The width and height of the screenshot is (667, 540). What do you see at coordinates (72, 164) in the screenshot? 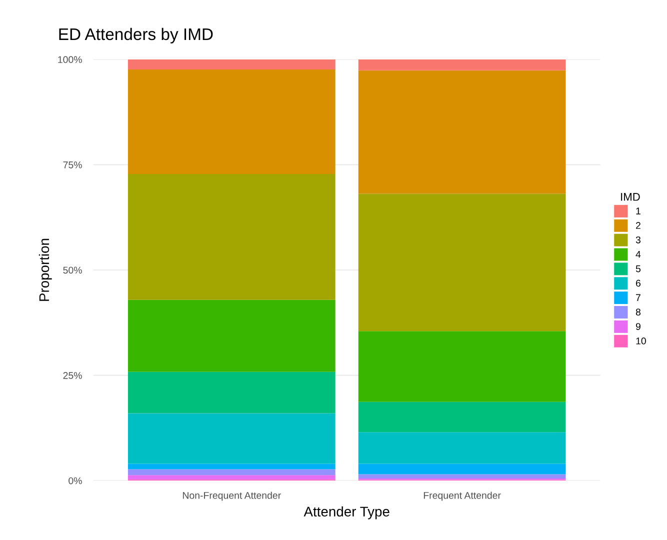
I see `y-tick-label: 75%` at bounding box center [72, 164].